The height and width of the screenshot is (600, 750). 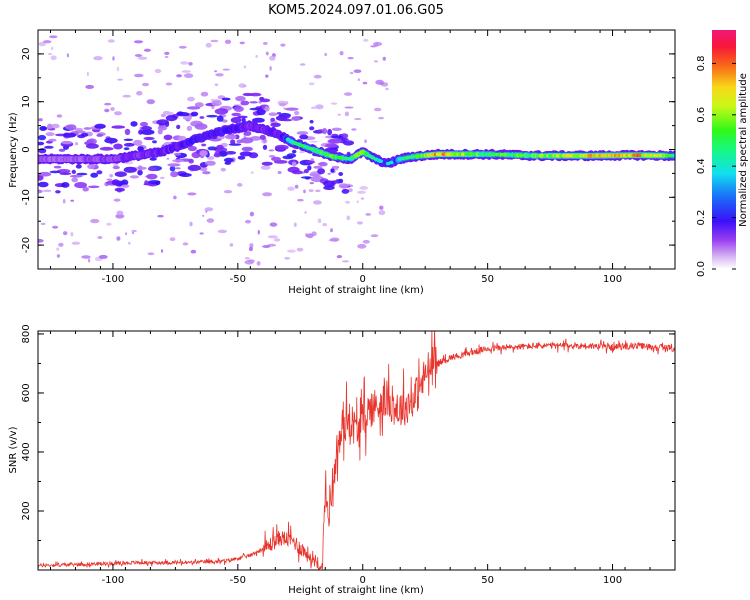 What do you see at coordinates (743, 150) in the screenshot?
I see `colorbar-label: Normalized spectral amplitude` at bounding box center [743, 150].